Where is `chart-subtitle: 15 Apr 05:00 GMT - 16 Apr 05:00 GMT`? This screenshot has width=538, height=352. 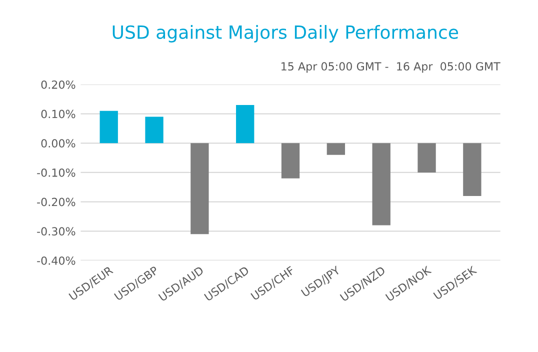
chart-subtitle: 15 Apr 05:00 GMT - 16 Apr 05:00 GMT is located at coordinates (391, 67).